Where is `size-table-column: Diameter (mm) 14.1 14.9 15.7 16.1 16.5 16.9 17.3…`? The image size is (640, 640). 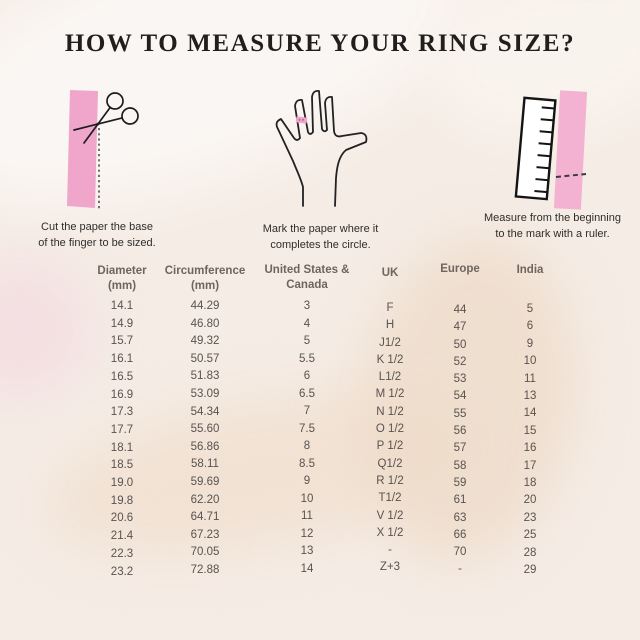
size-table-column: Diameter (mm) 14.1 14.9 15.7 16.1 16.5 16.9 17.3… is located at coordinates (122, 427).